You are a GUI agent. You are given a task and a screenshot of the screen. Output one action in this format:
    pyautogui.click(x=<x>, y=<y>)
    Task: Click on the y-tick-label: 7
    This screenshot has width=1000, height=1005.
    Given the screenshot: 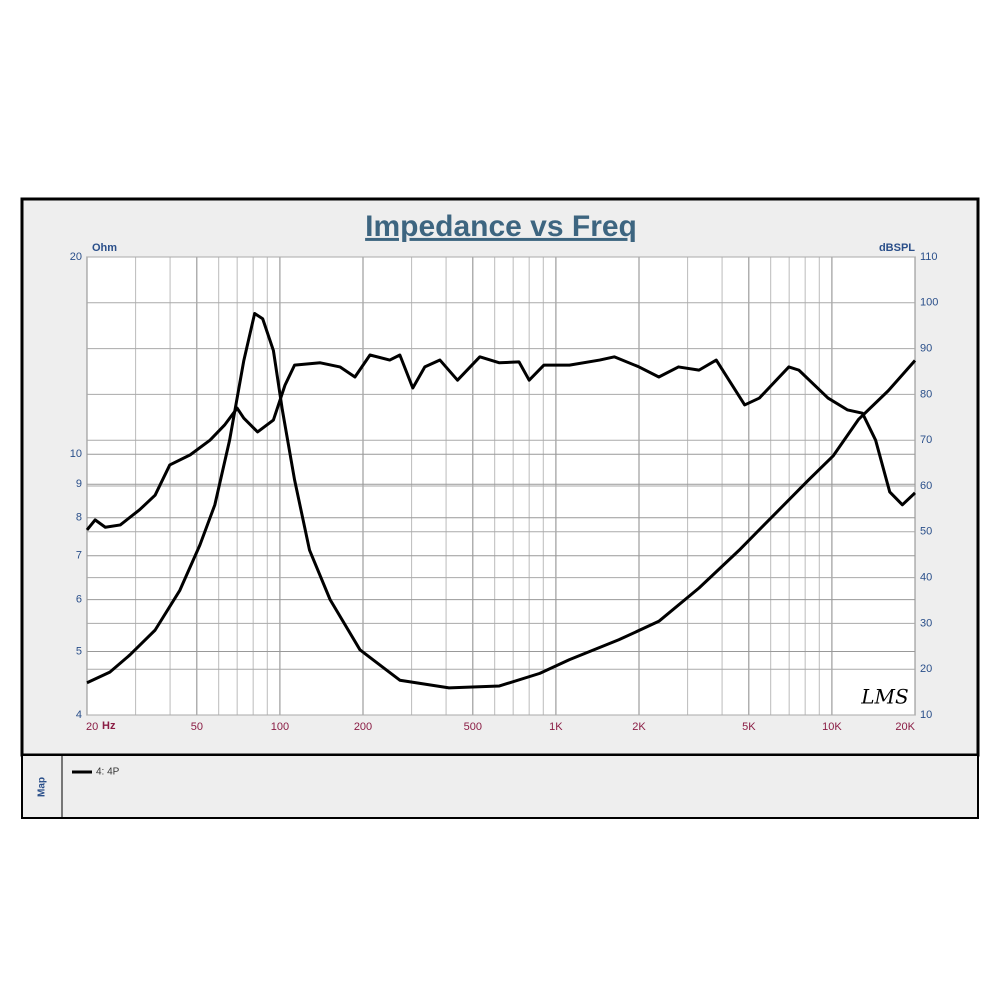 What is the action you would take?
    pyautogui.click(x=79, y=556)
    